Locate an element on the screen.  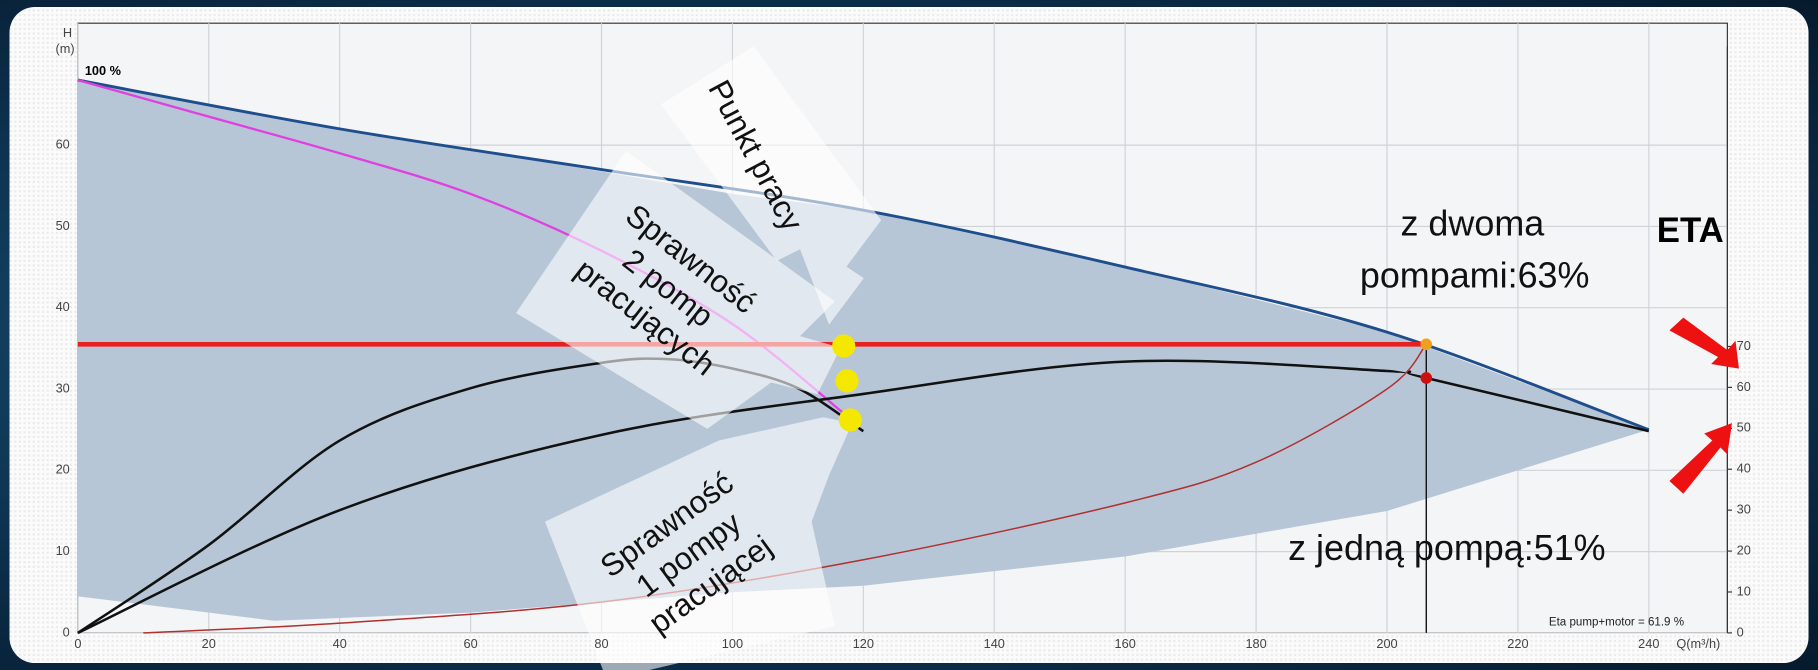
one-pump-label: z jedną pompą:51% is located at coordinates (1447, 547).